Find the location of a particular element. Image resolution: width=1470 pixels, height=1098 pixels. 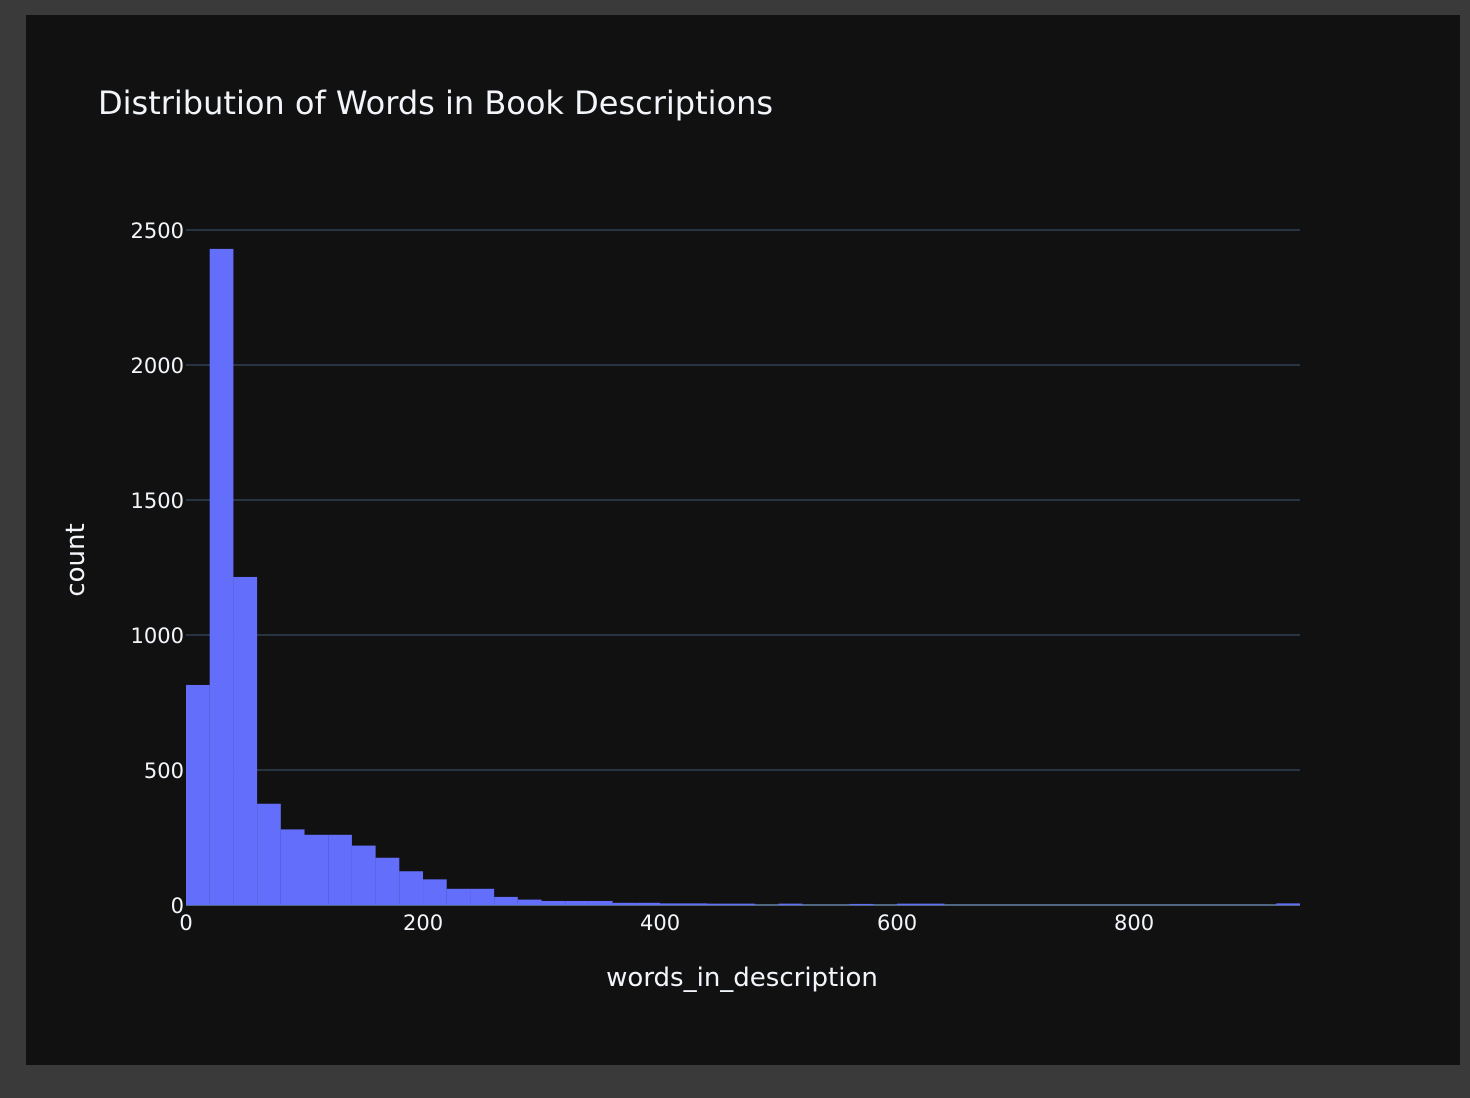

x-tick-label-1: 200 is located at coordinates (423, 923).